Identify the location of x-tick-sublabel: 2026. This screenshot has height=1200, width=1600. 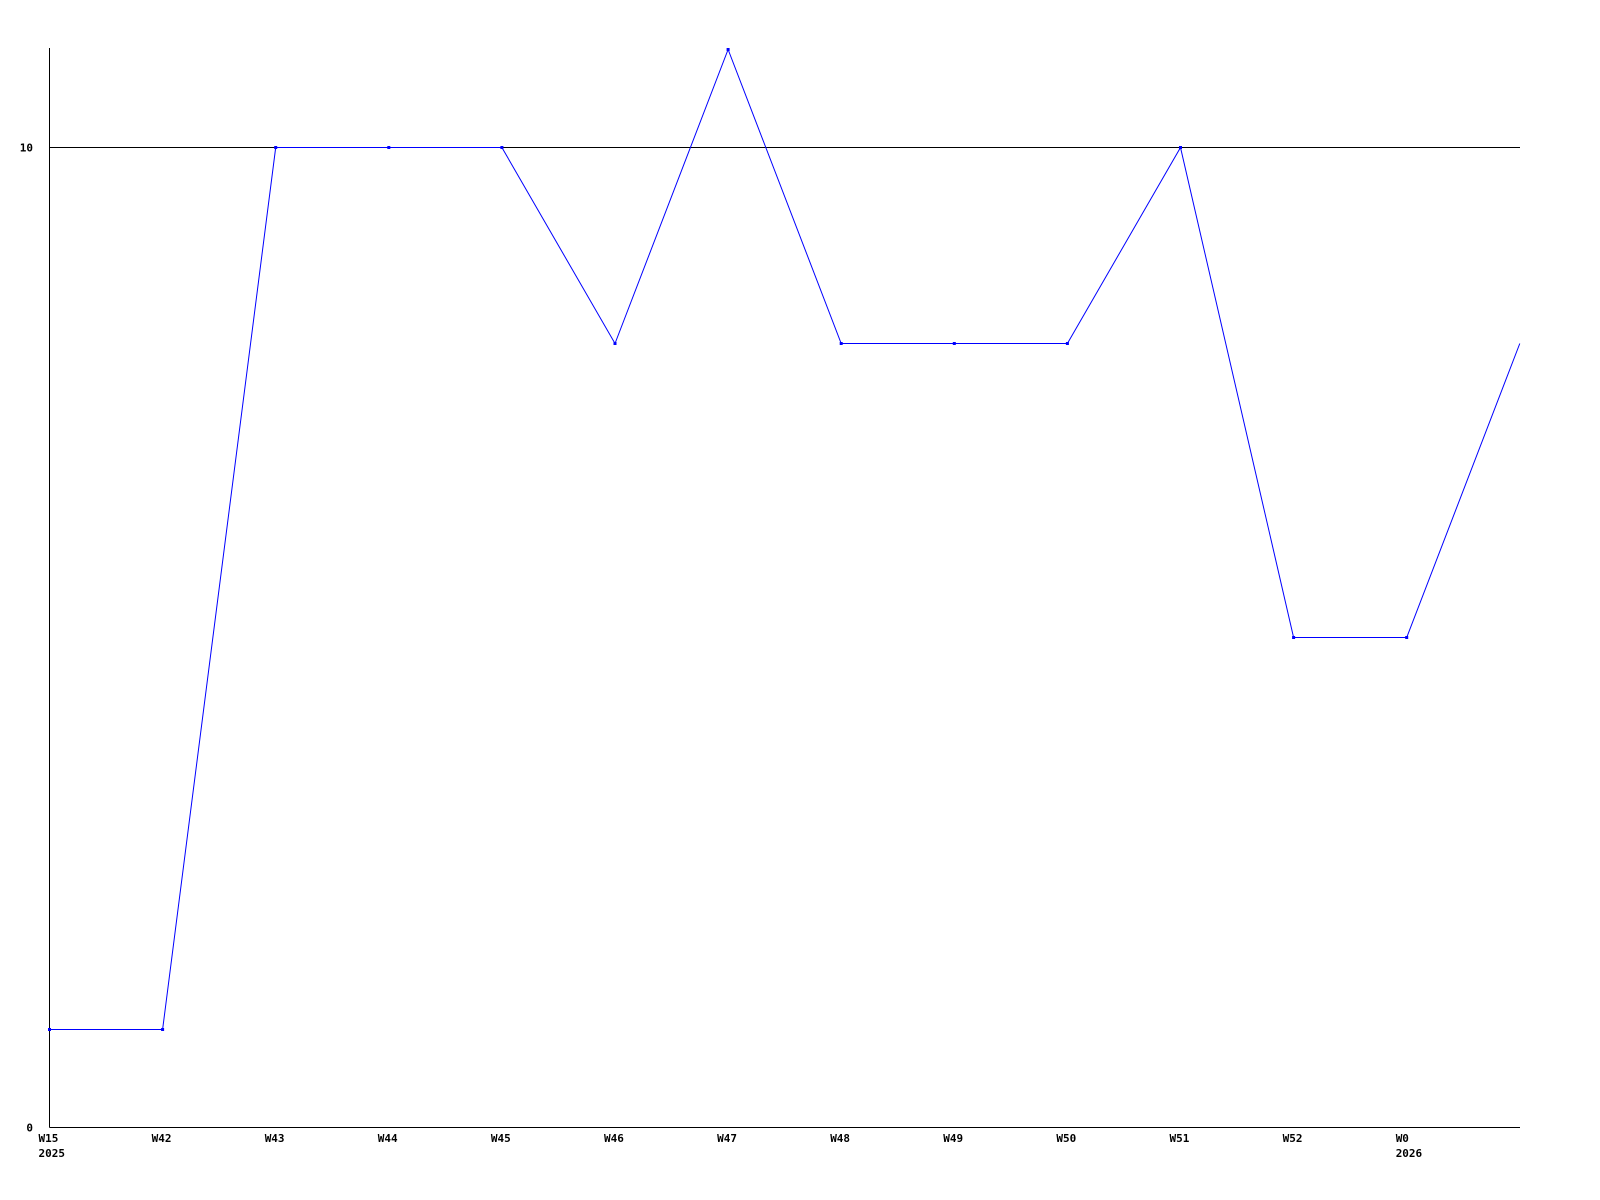
(1409, 1153).